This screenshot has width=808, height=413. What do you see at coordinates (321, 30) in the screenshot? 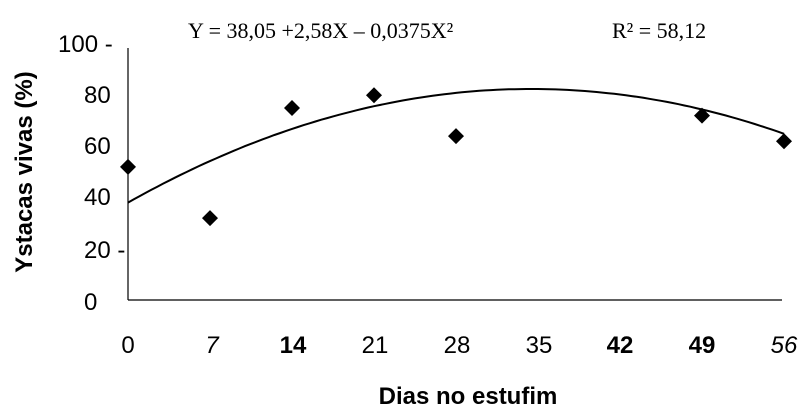
I see `regression-equation: Y = 38,05 +2,58X – 0,0375X²` at bounding box center [321, 30].